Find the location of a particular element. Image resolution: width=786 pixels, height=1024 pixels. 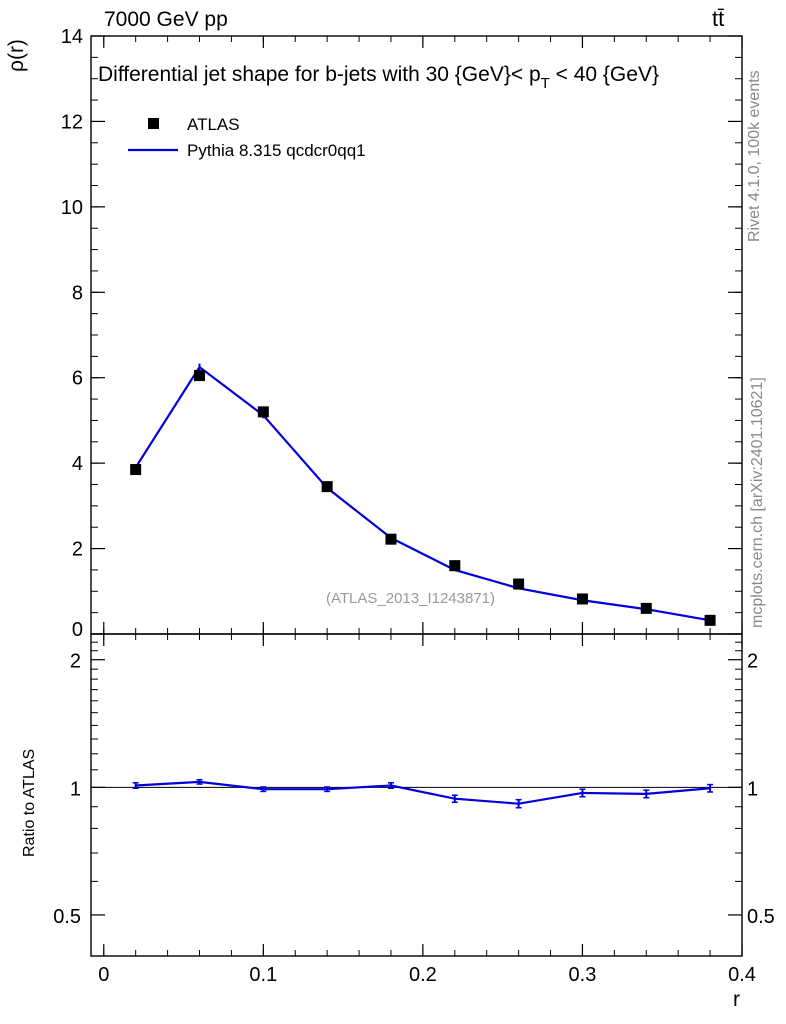

y-tick-label: 6 is located at coordinates (77, 379).